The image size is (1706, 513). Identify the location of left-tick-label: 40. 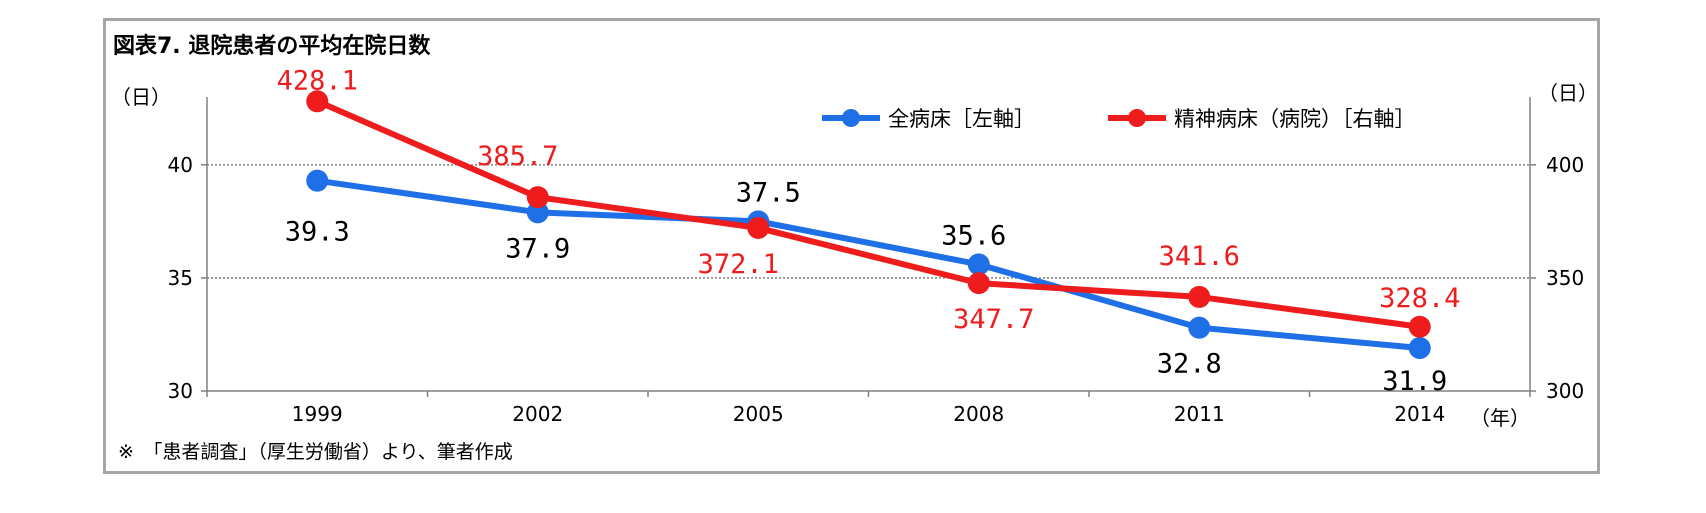
(180, 165).